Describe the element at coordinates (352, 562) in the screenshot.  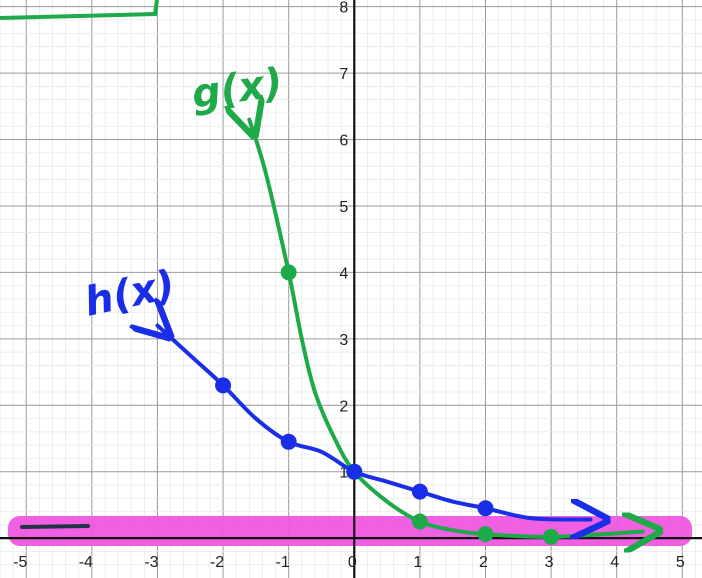
I see `x-tick-label: 0` at that location.